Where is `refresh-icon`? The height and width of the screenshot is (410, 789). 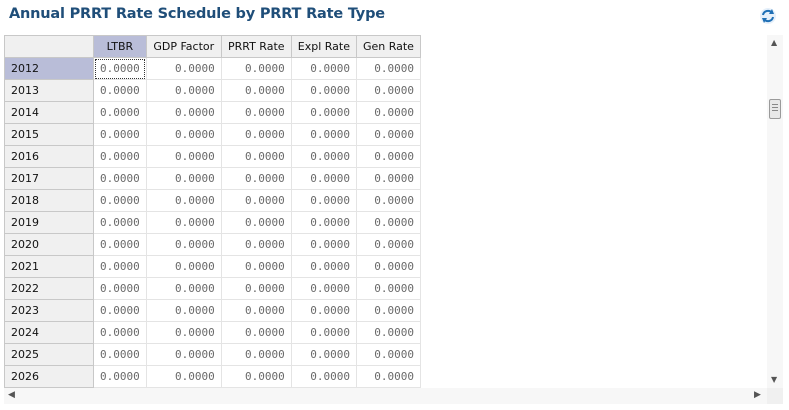 refresh-icon is located at coordinates (768, 16).